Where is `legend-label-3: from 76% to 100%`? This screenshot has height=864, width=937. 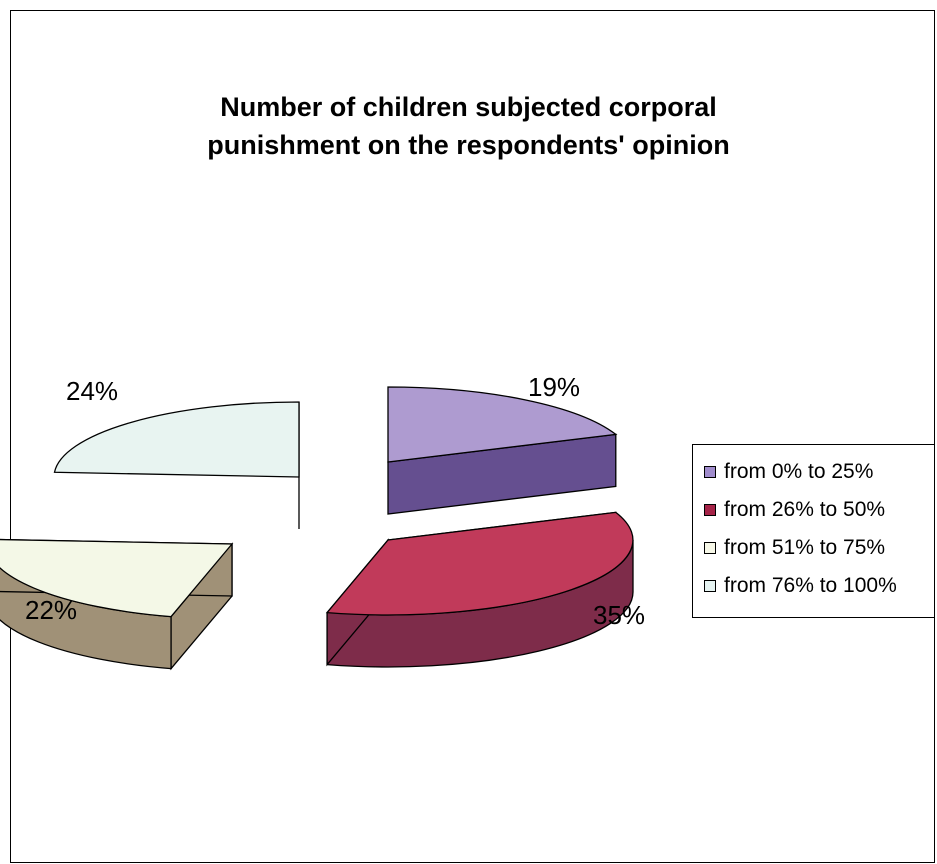
legend-label-3: from 76% to 100% is located at coordinates (810, 585).